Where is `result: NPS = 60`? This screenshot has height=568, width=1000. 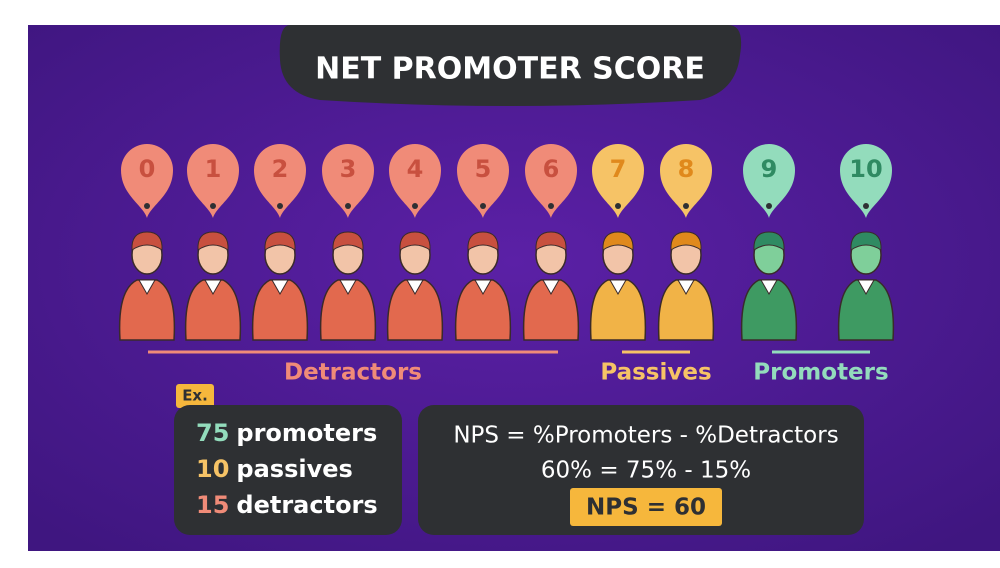
result: NPS = 60 is located at coordinates (646, 508).